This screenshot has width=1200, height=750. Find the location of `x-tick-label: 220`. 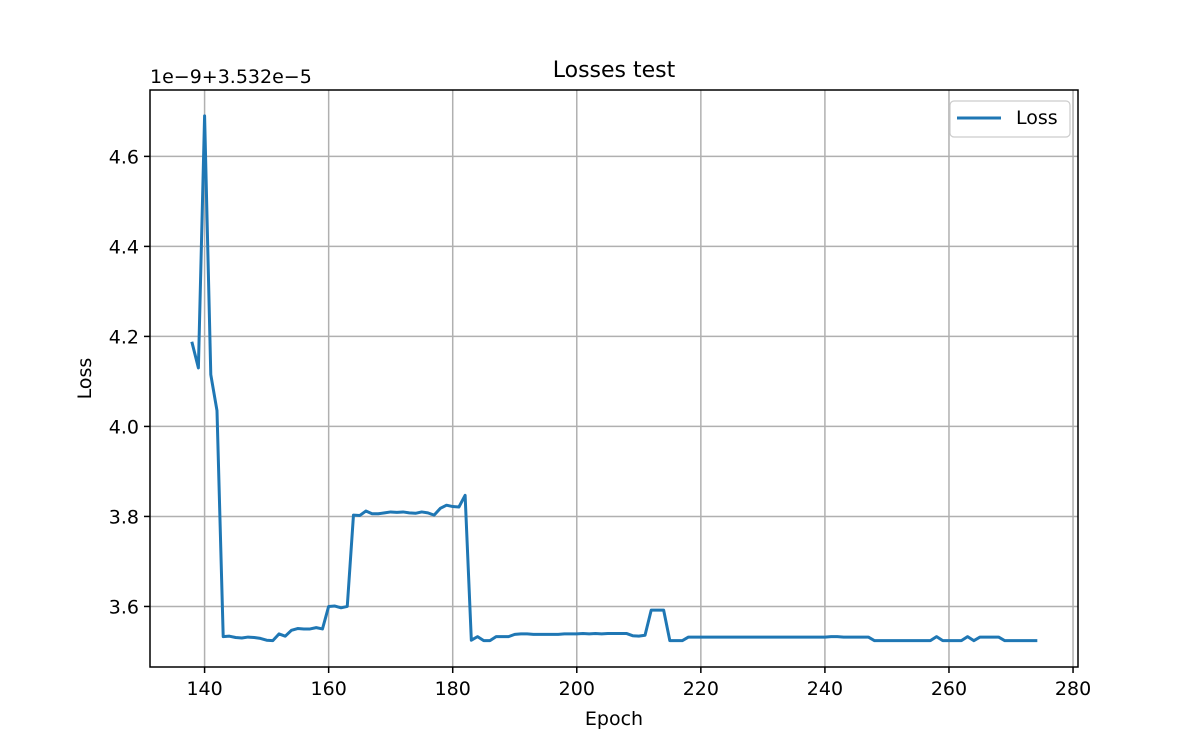

x-tick-label: 220 is located at coordinates (701, 689).